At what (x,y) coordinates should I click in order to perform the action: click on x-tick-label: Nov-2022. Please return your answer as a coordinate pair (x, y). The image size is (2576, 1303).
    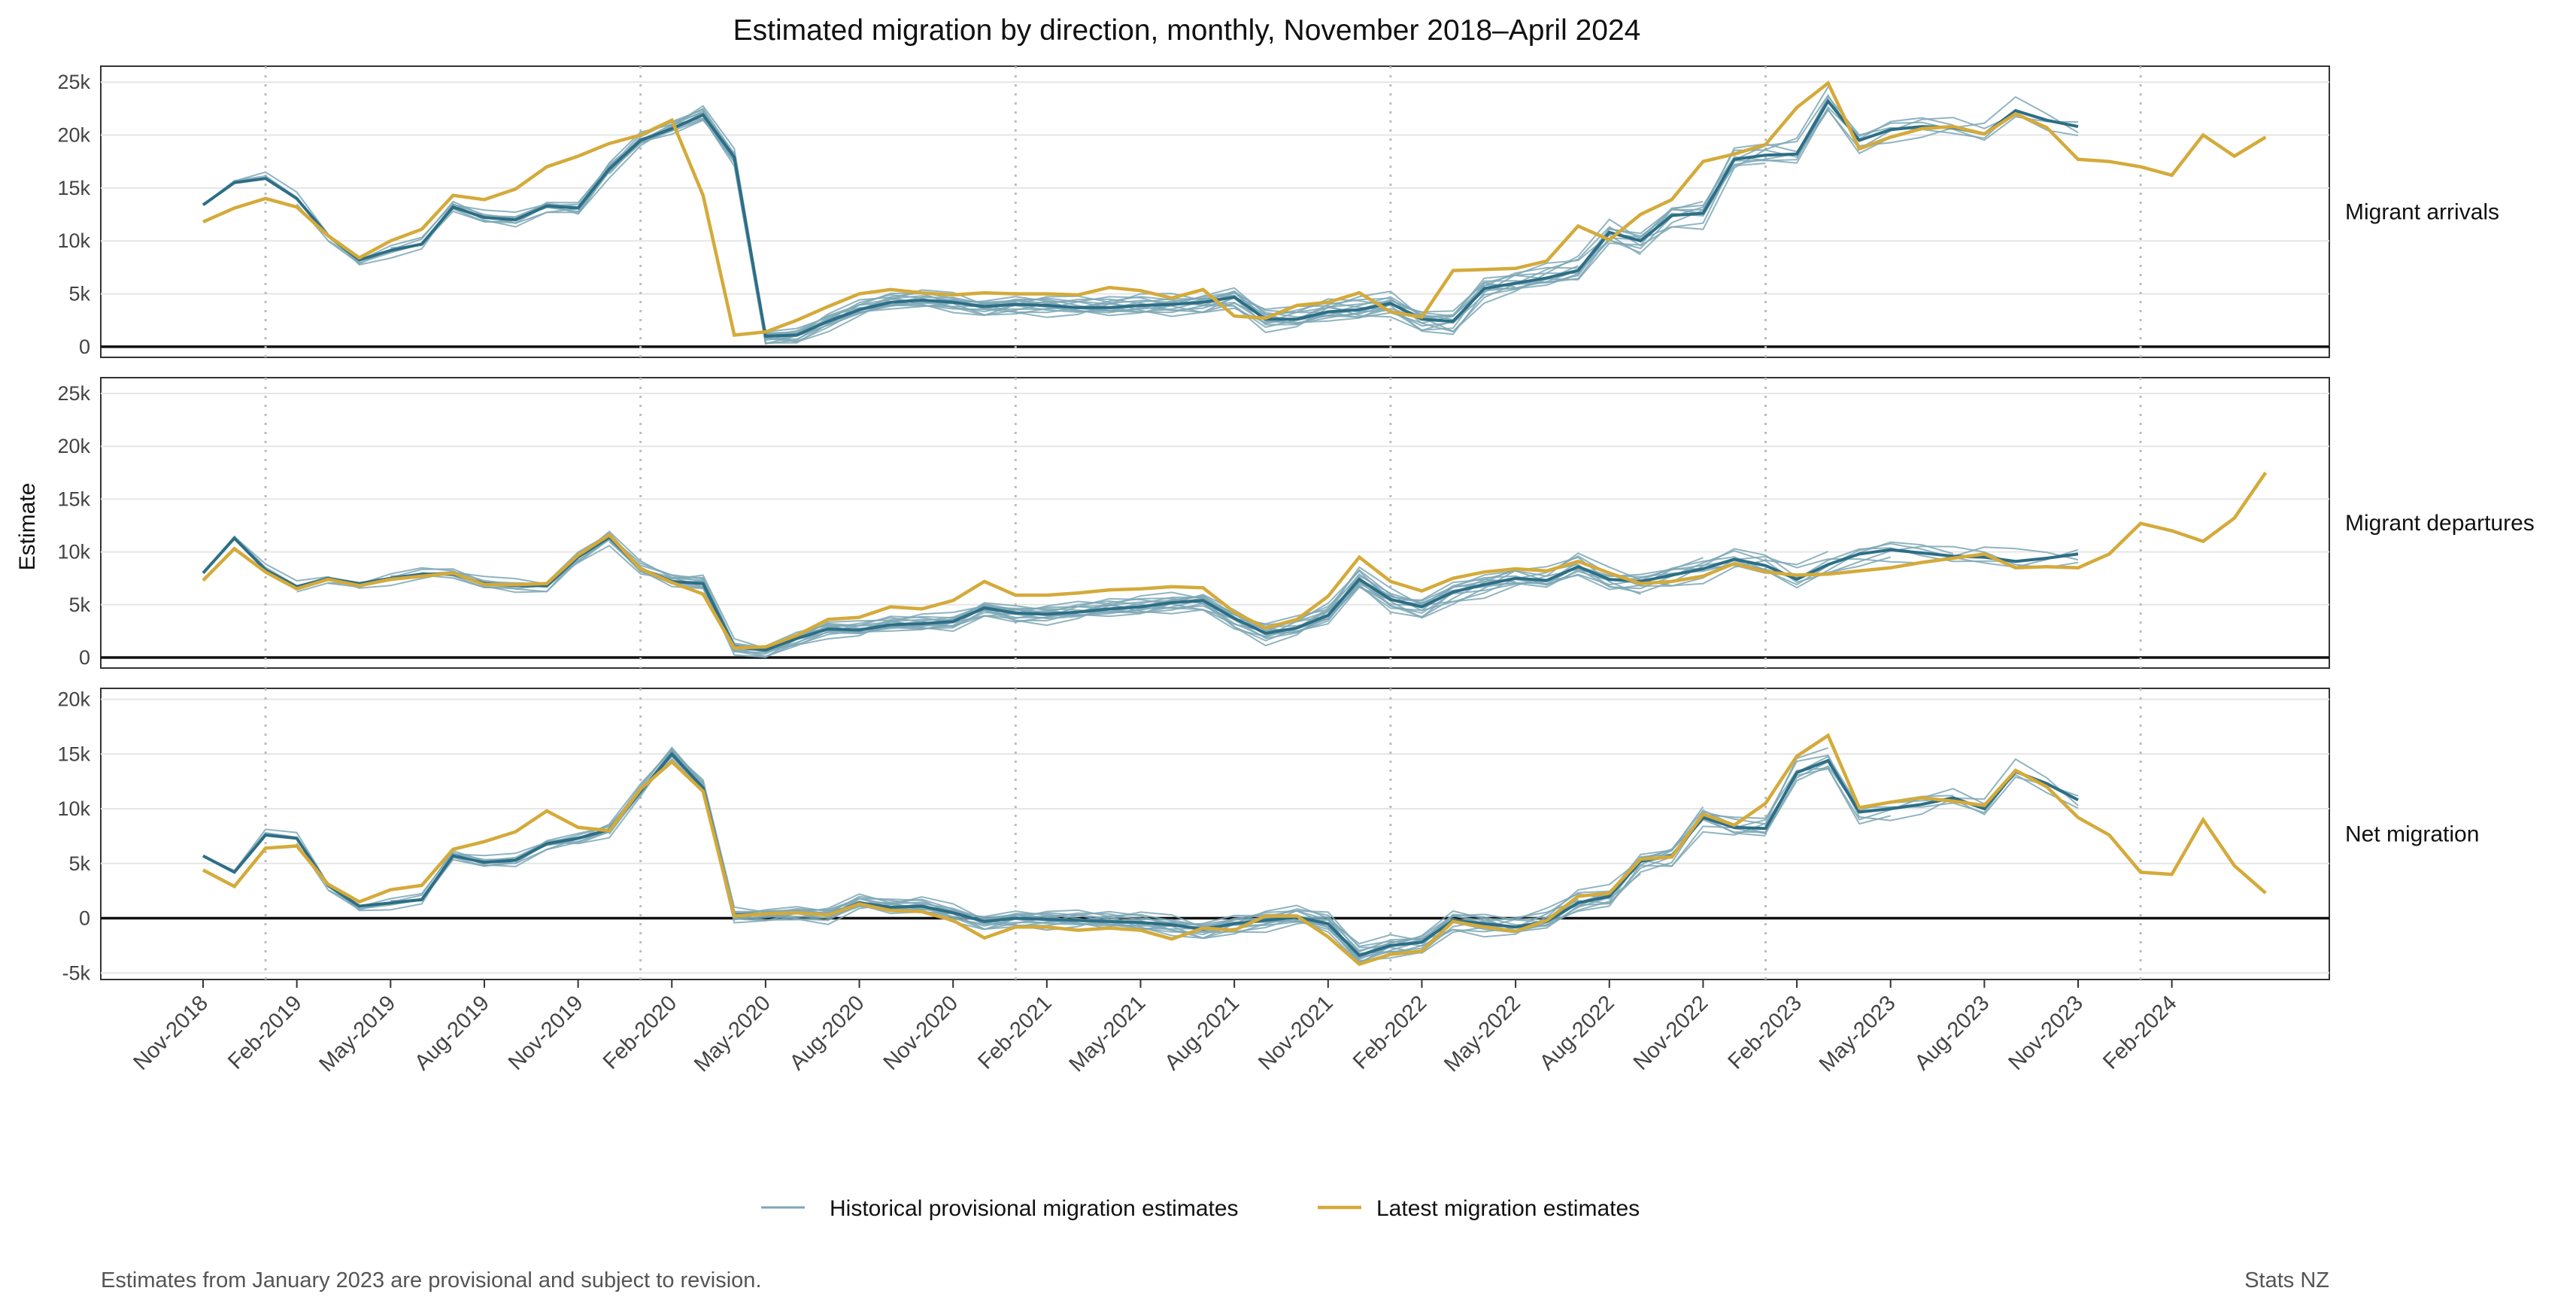
    Looking at the image, I should click on (1671, 1033).